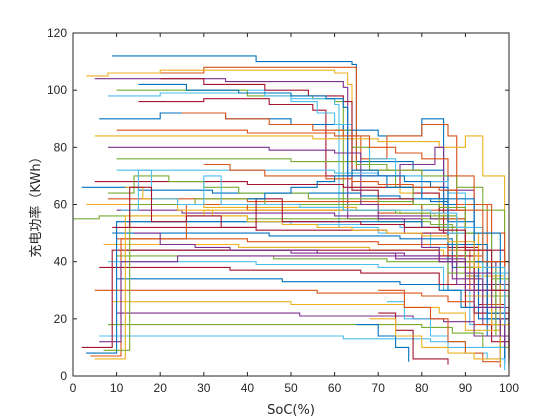 The height and width of the screenshot is (420, 560). Describe the element at coordinates (117, 388) in the screenshot. I see `x-tick-label-10: 10` at that location.